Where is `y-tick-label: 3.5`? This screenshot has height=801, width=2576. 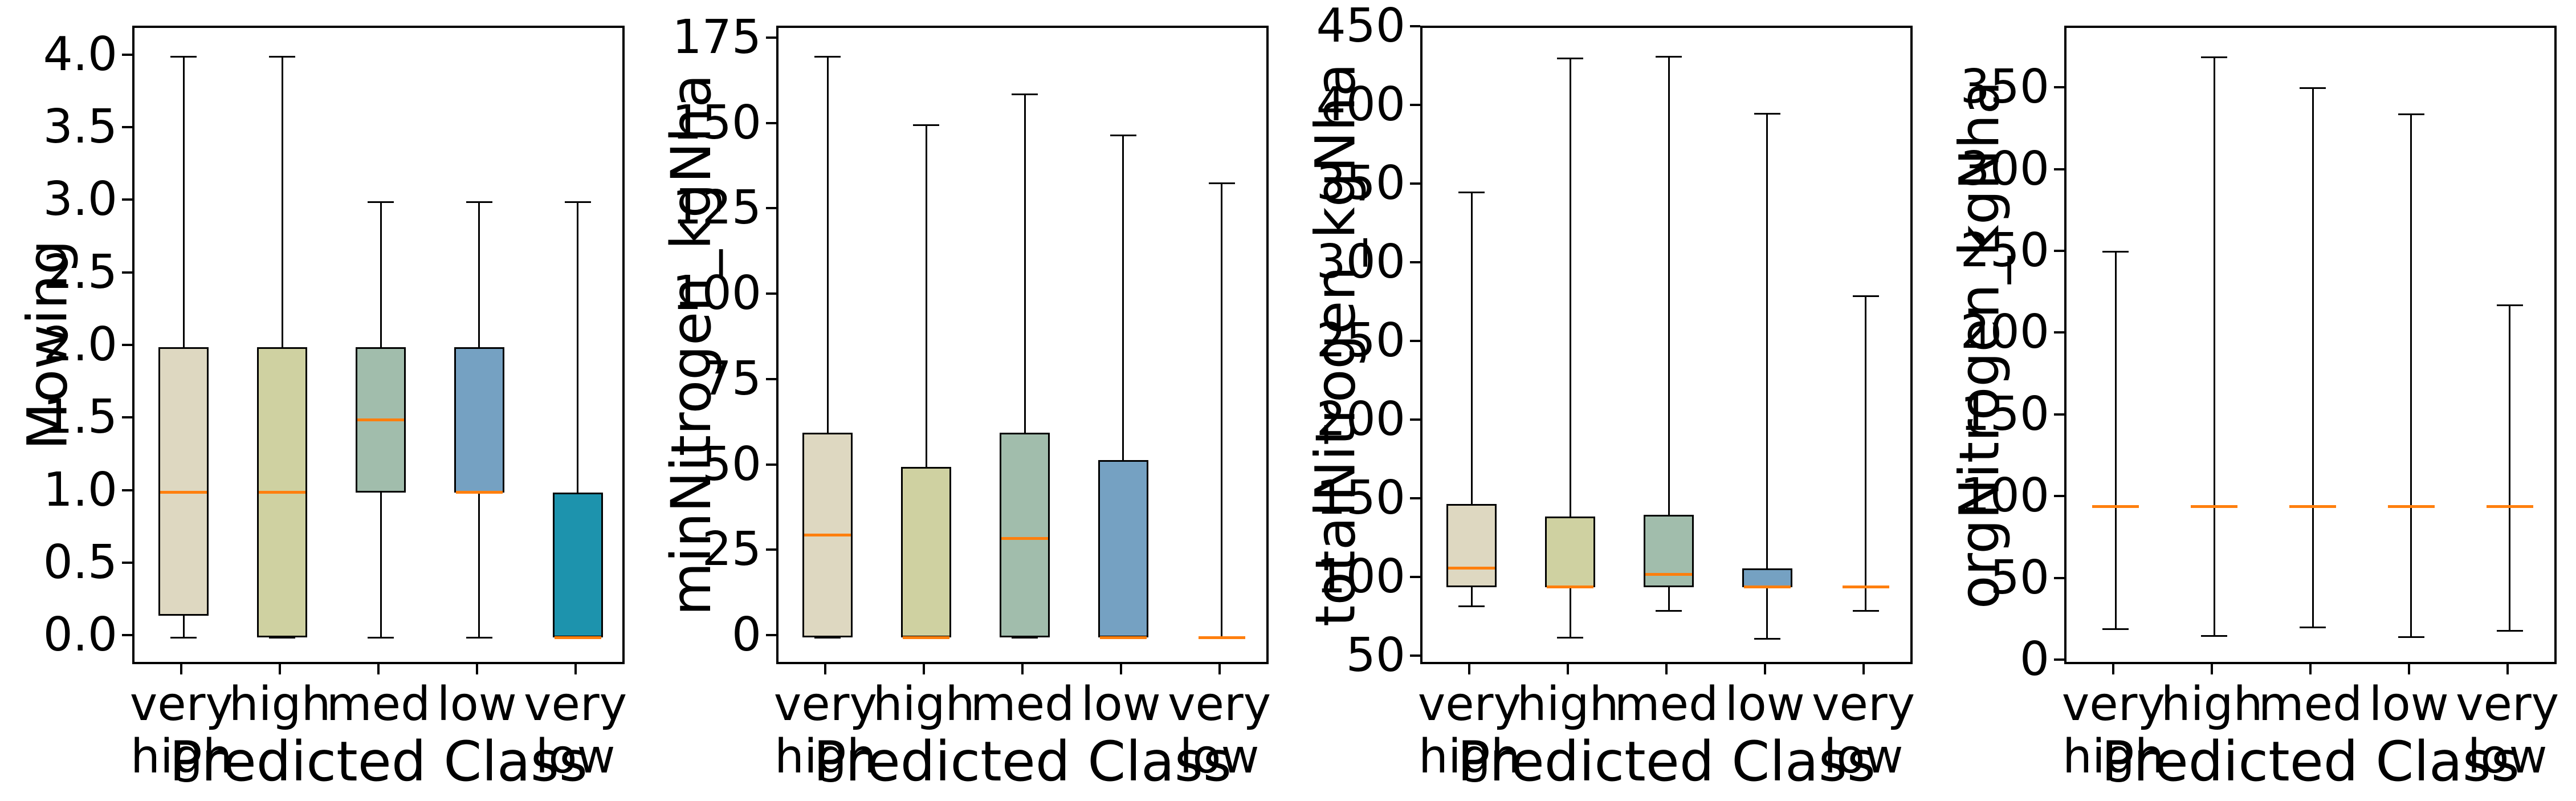
y-tick-label: 3.5 is located at coordinates (80, 127).